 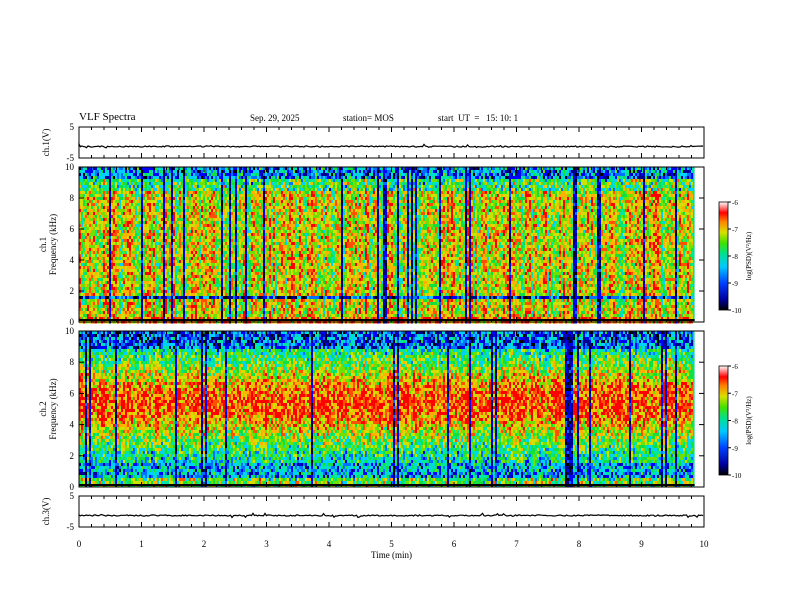 What do you see at coordinates (72, 362) in the screenshot?
I see `ch2-spectrogram-ytick-label: 8` at bounding box center [72, 362].